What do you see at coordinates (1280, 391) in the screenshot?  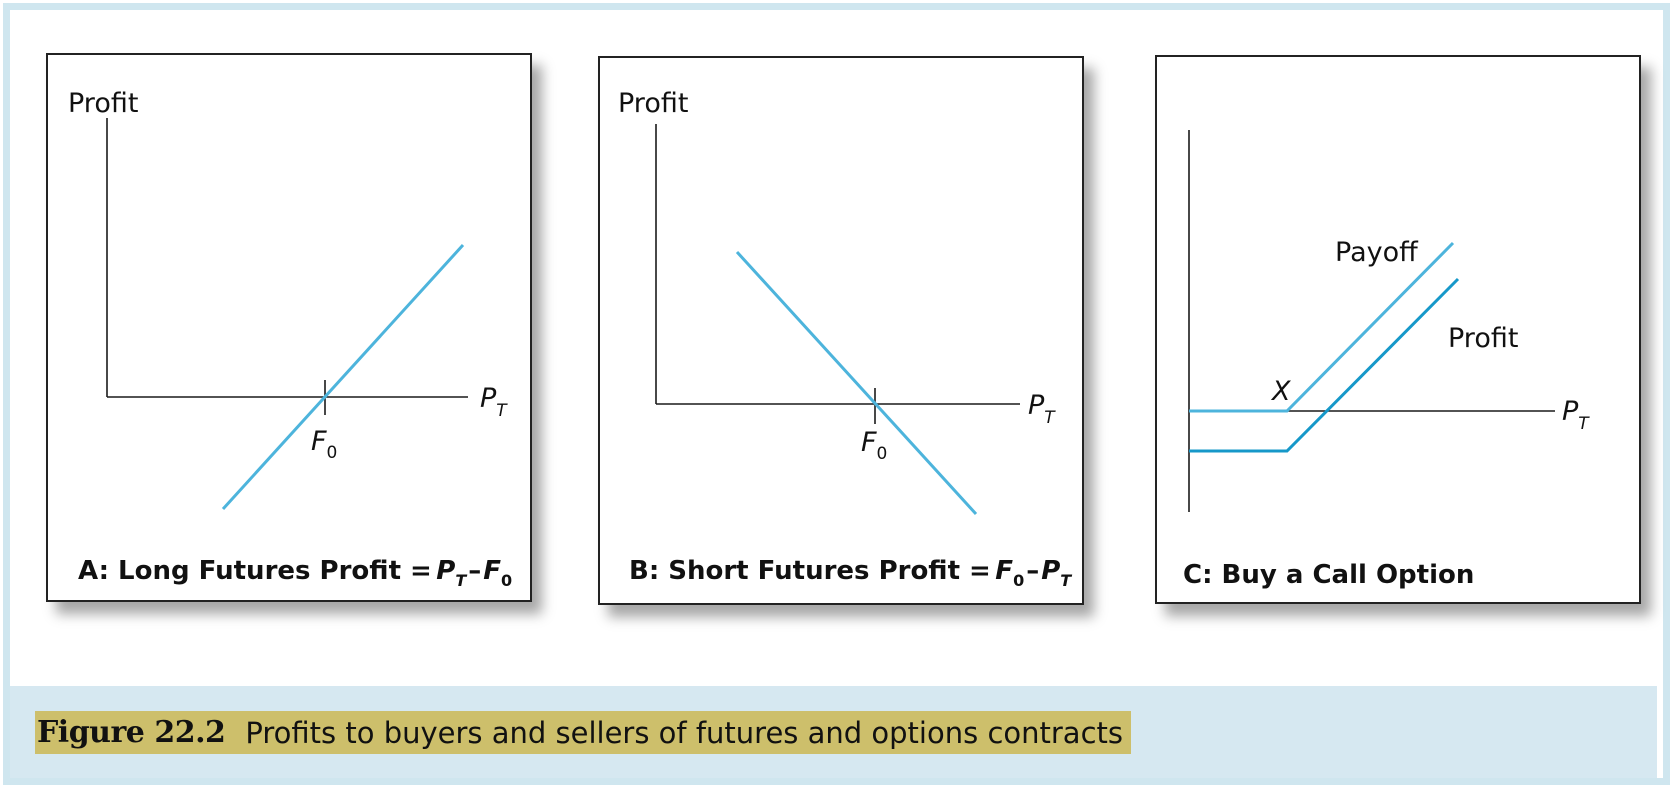 I see `strike-label: X` at bounding box center [1280, 391].